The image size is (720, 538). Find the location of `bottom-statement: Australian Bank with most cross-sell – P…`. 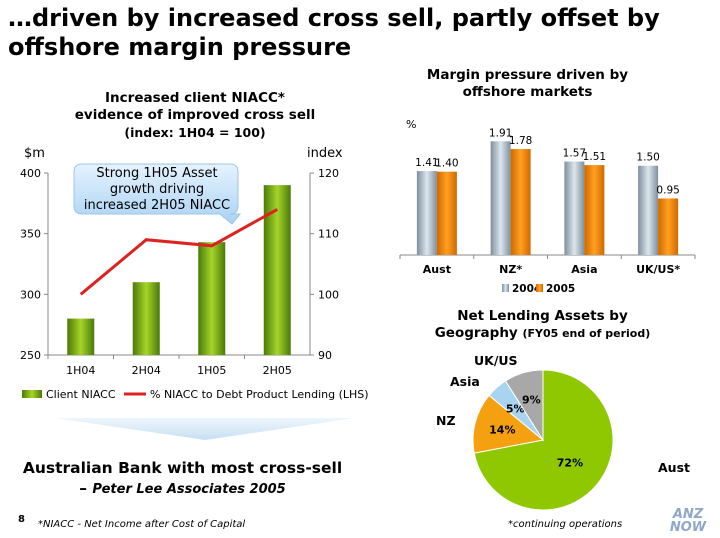

bottom-statement: Australian Bank with most cross-sell – P… is located at coordinates (182, 479).